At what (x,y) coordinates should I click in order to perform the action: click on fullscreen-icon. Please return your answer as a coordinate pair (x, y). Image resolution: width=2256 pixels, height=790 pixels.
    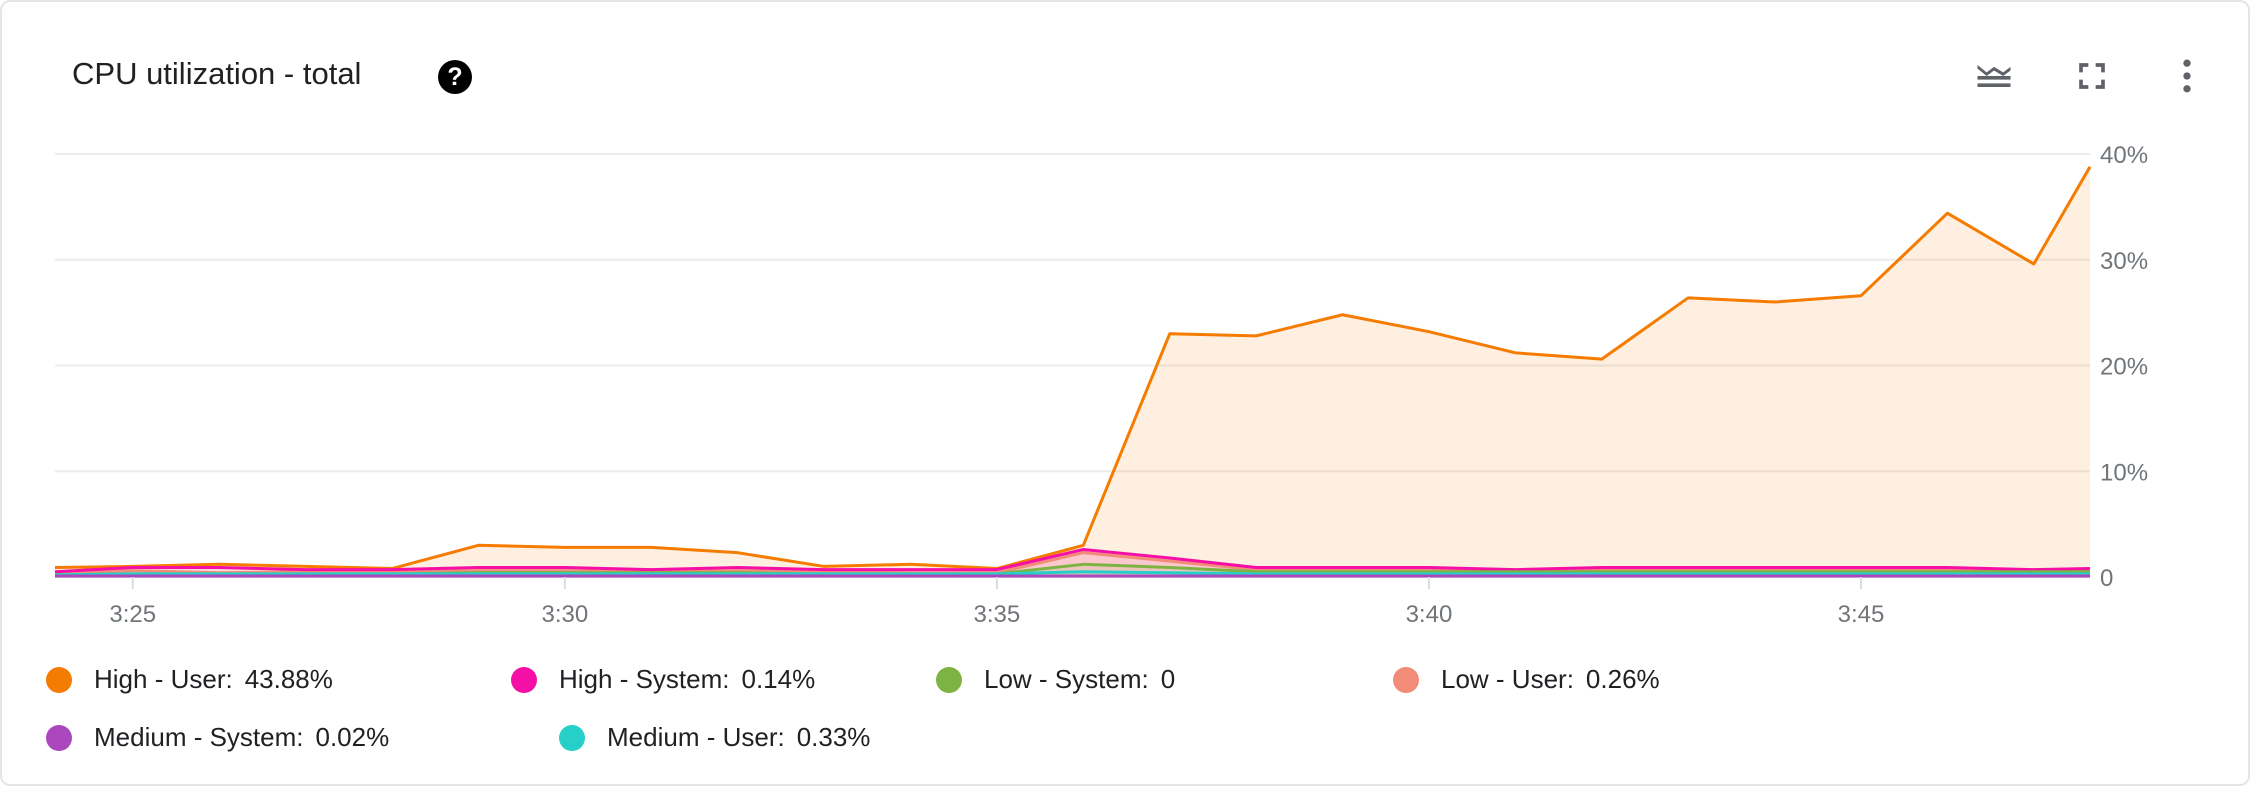
    Looking at the image, I should click on (2092, 76).